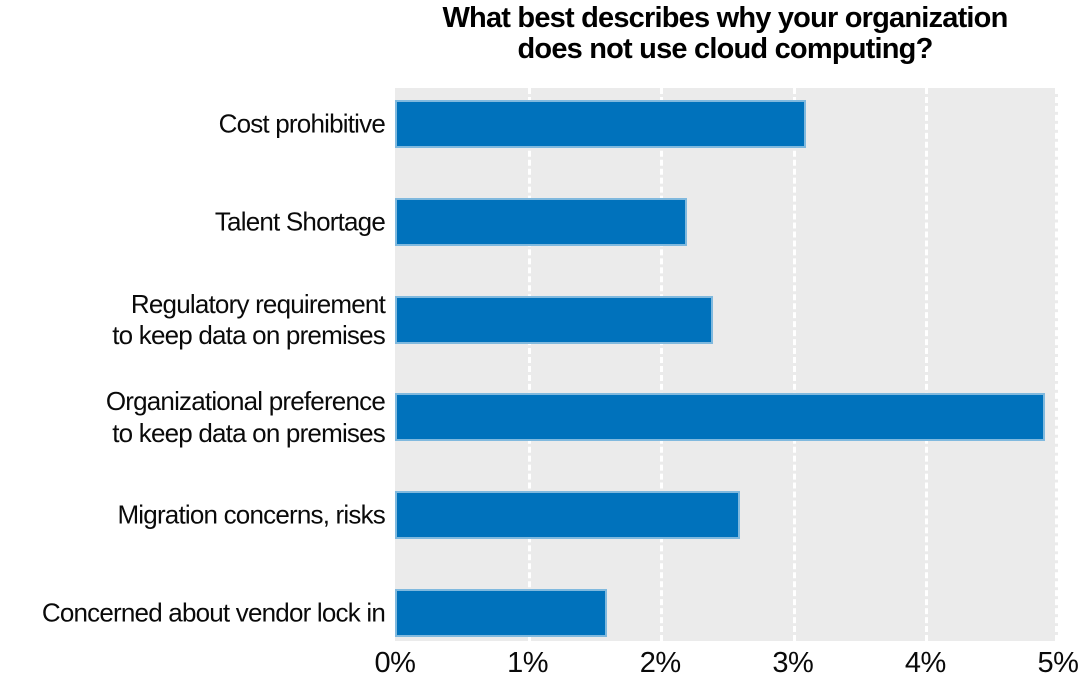  What do you see at coordinates (302, 123) in the screenshot?
I see `category-label-1: Cost prohibitive` at bounding box center [302, 123].